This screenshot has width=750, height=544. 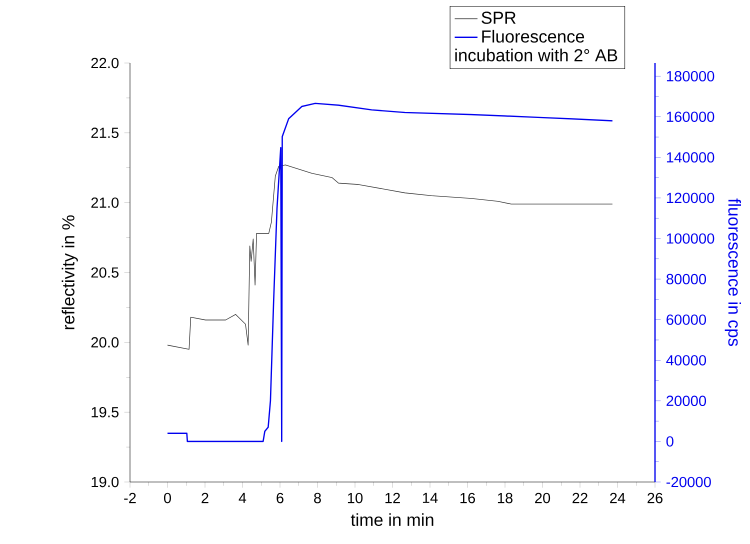 What do you see at coordinates (392, 519) in the screenshot?
I see `x-axis-title: time in min` at bounding box center [392, 519].